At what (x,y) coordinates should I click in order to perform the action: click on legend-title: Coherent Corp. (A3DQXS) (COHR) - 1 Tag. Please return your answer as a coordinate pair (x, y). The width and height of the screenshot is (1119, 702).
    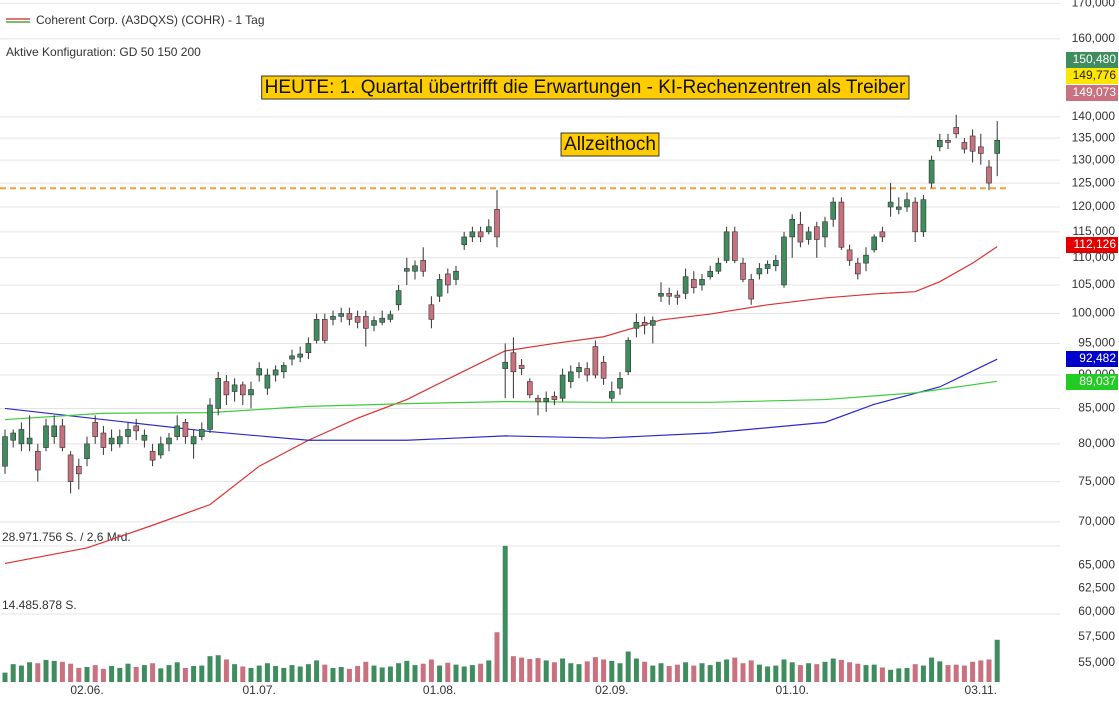
    Looking at the image, I should click on (150, 20).